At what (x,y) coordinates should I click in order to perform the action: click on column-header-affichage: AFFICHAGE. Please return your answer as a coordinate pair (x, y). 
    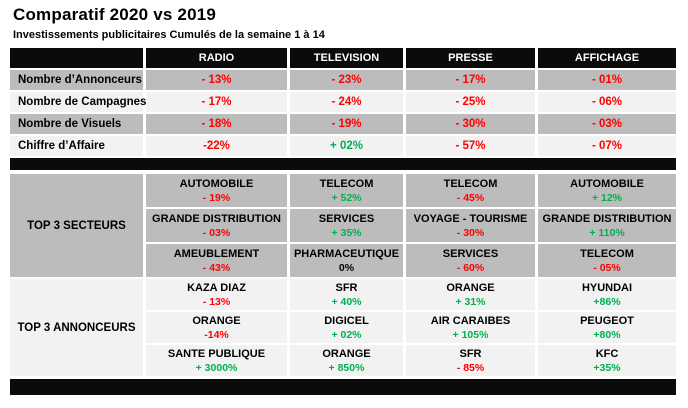
    Looking at the image, I should click on (607, 58).